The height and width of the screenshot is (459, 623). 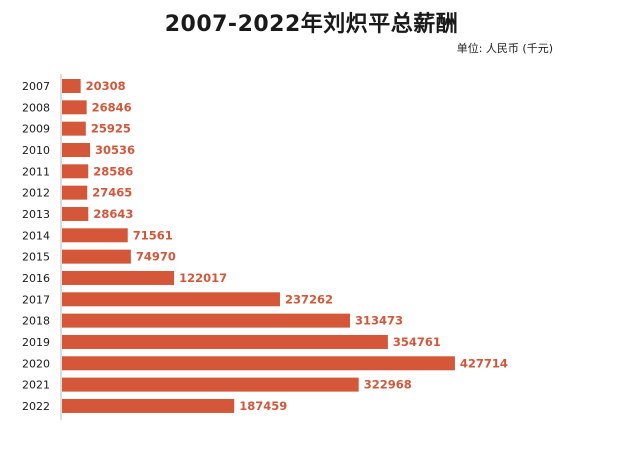 I want to click on y-tick-label: 2008, so click(x=36, y=107).